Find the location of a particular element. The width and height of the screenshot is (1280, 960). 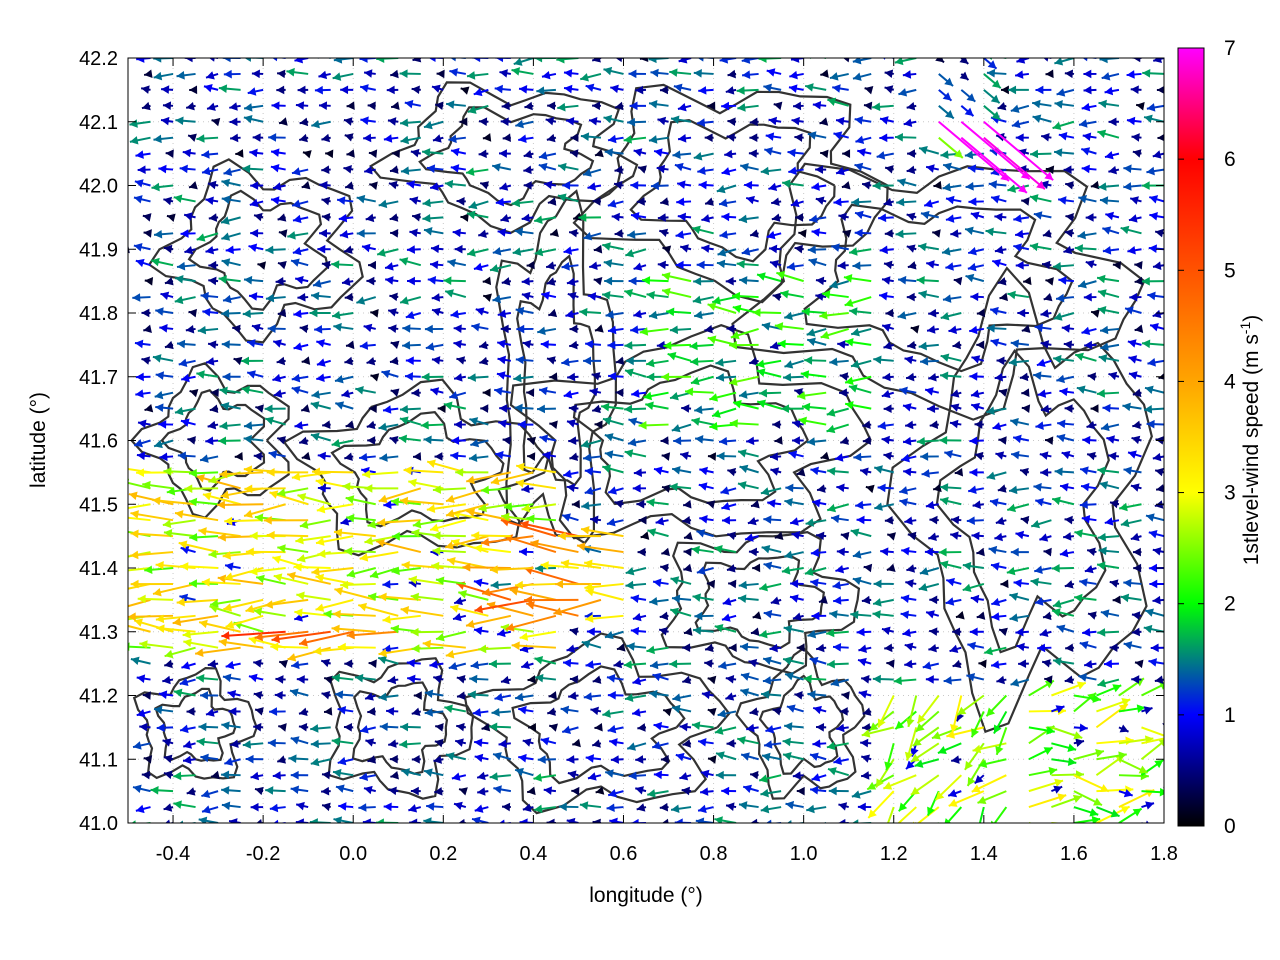

contour-line is located at coordinates (401, 728).